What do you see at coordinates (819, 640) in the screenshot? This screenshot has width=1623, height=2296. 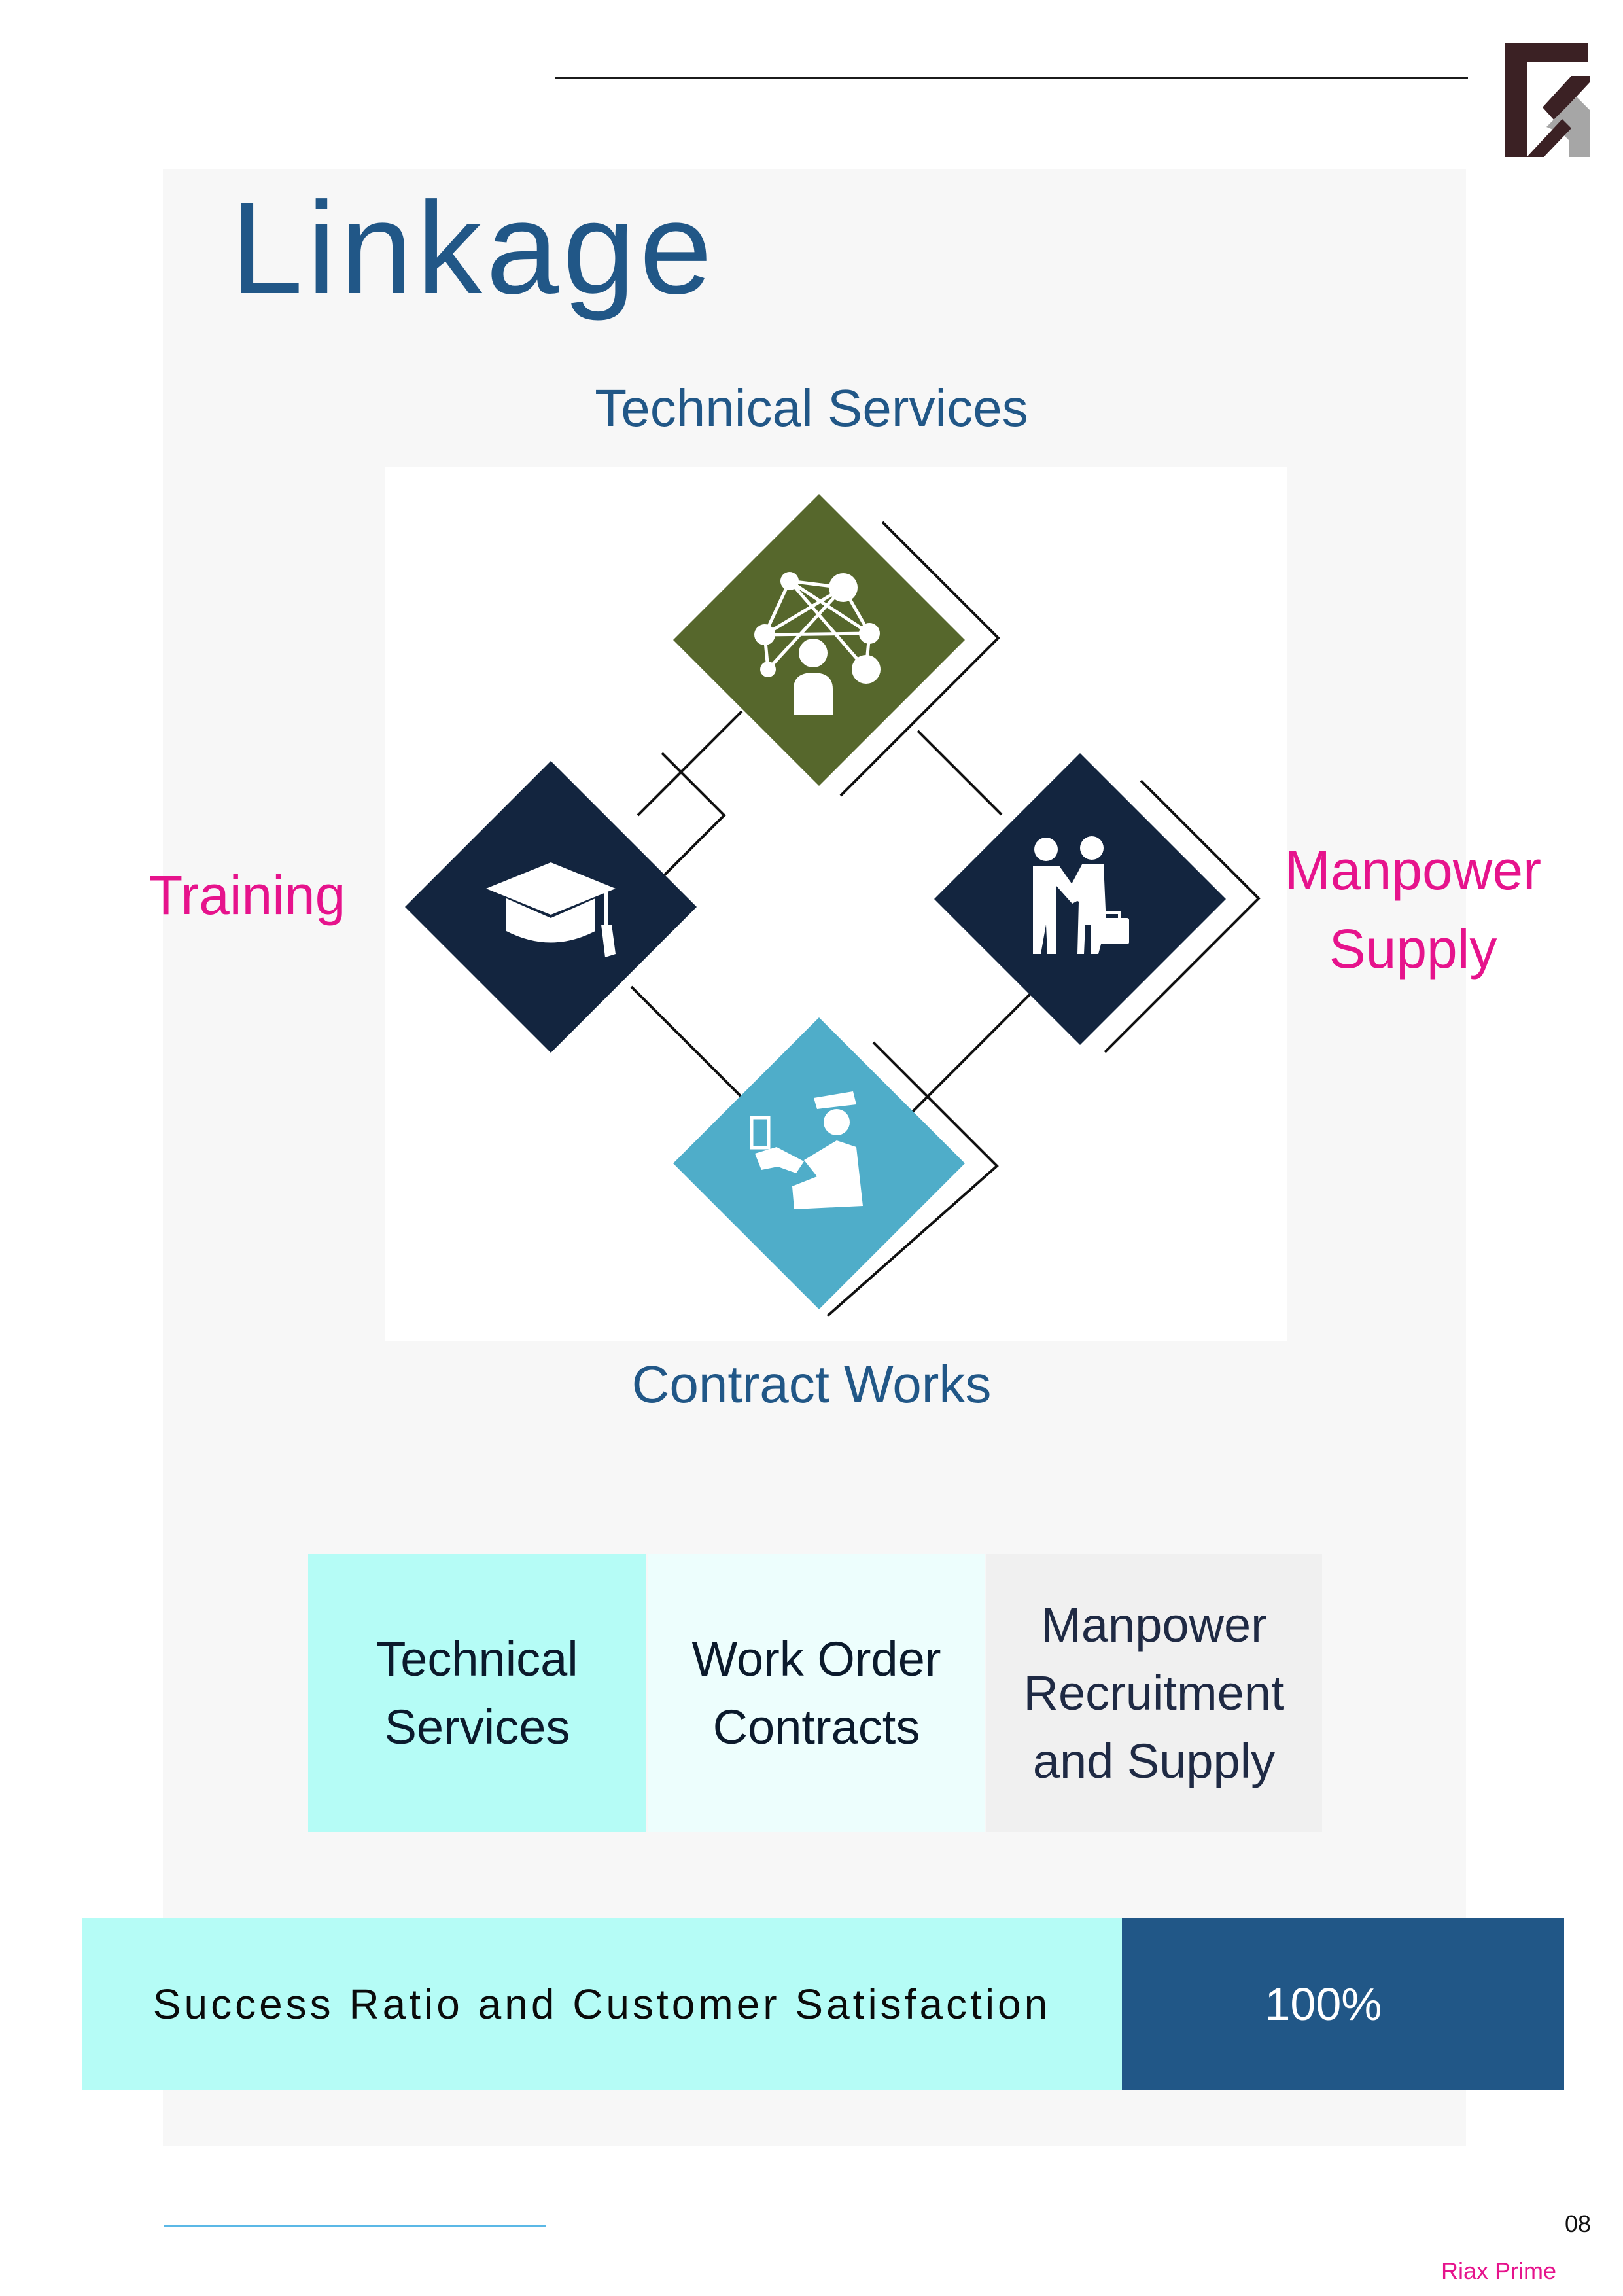 I see `diamond-technical-services` at bounding box center [819, 640].